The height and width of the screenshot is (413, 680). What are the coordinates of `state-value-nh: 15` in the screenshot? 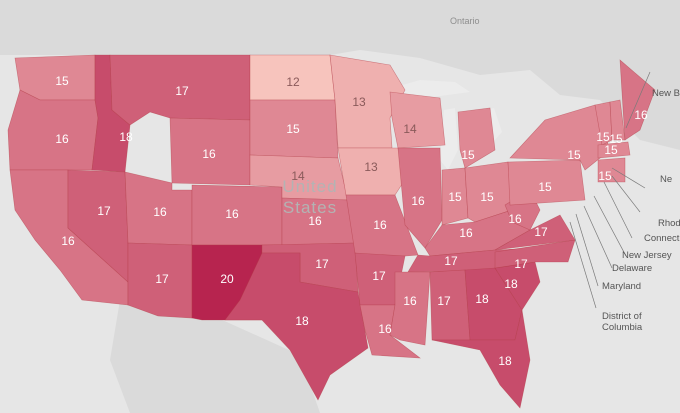 It's located at (616, 139).